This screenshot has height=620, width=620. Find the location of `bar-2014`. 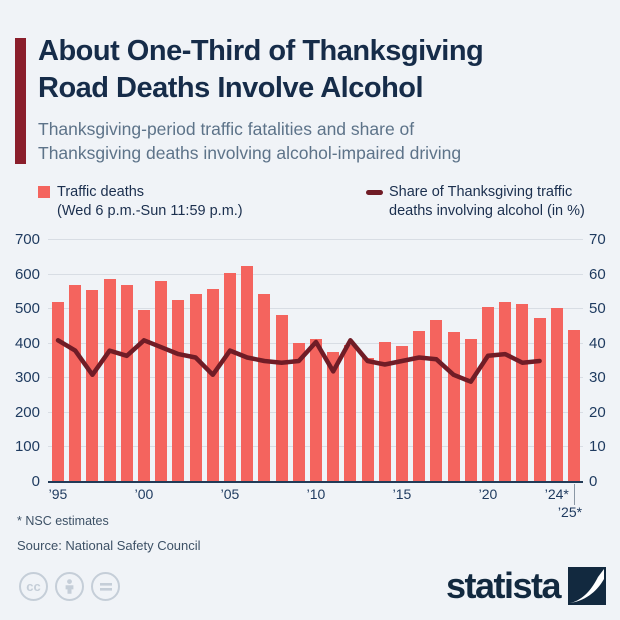

bar-2014 is located at coordinates (384, 412).